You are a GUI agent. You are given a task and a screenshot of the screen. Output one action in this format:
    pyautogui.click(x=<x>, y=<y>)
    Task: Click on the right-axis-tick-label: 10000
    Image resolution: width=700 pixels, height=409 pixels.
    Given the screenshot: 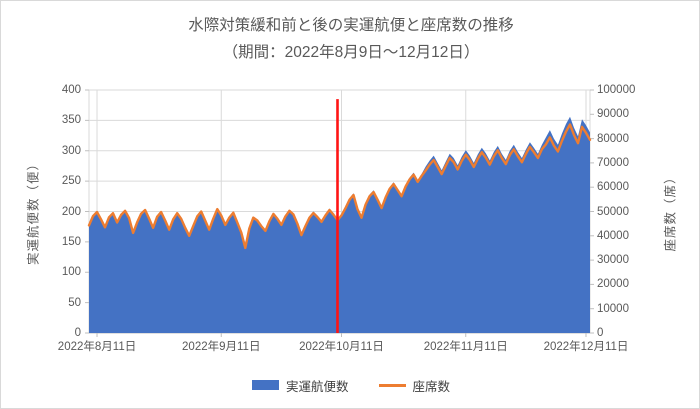 What is the action you would take?
    pyautogui.click(x=613, y=308)
    